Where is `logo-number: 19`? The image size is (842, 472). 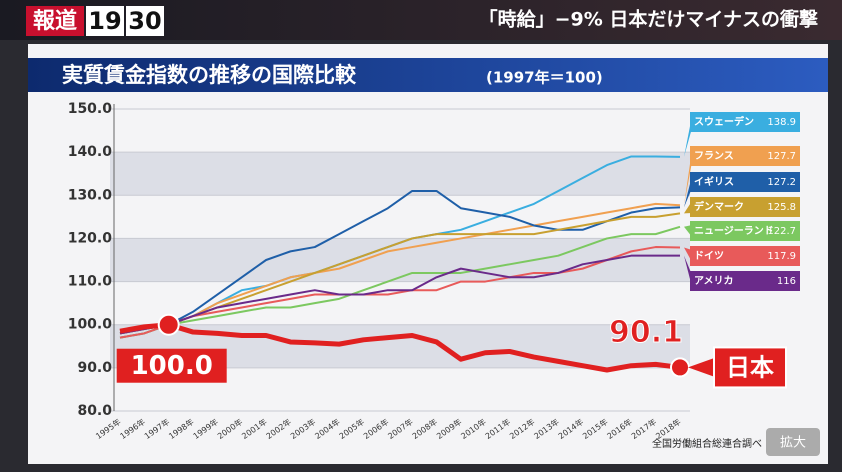 logo-number: 19 is located at coordinates (104, 21).